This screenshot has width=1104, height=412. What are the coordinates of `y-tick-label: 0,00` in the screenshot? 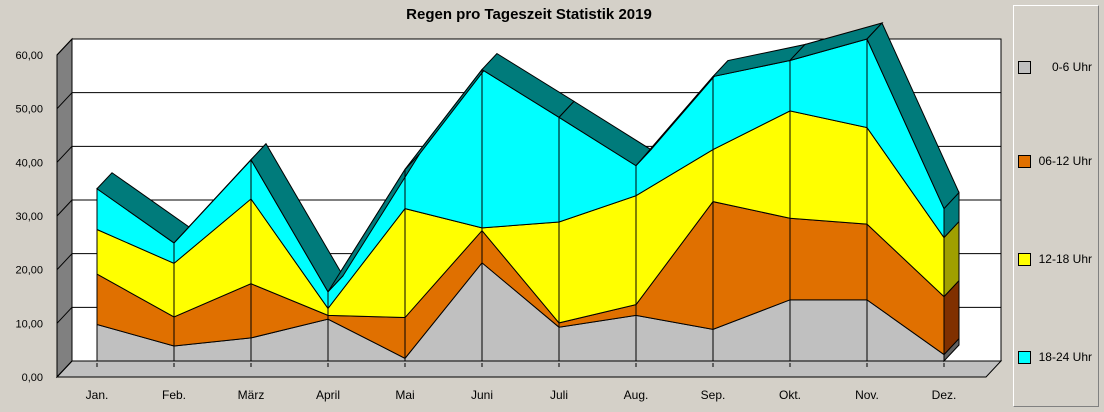 It's located at (32, 378).